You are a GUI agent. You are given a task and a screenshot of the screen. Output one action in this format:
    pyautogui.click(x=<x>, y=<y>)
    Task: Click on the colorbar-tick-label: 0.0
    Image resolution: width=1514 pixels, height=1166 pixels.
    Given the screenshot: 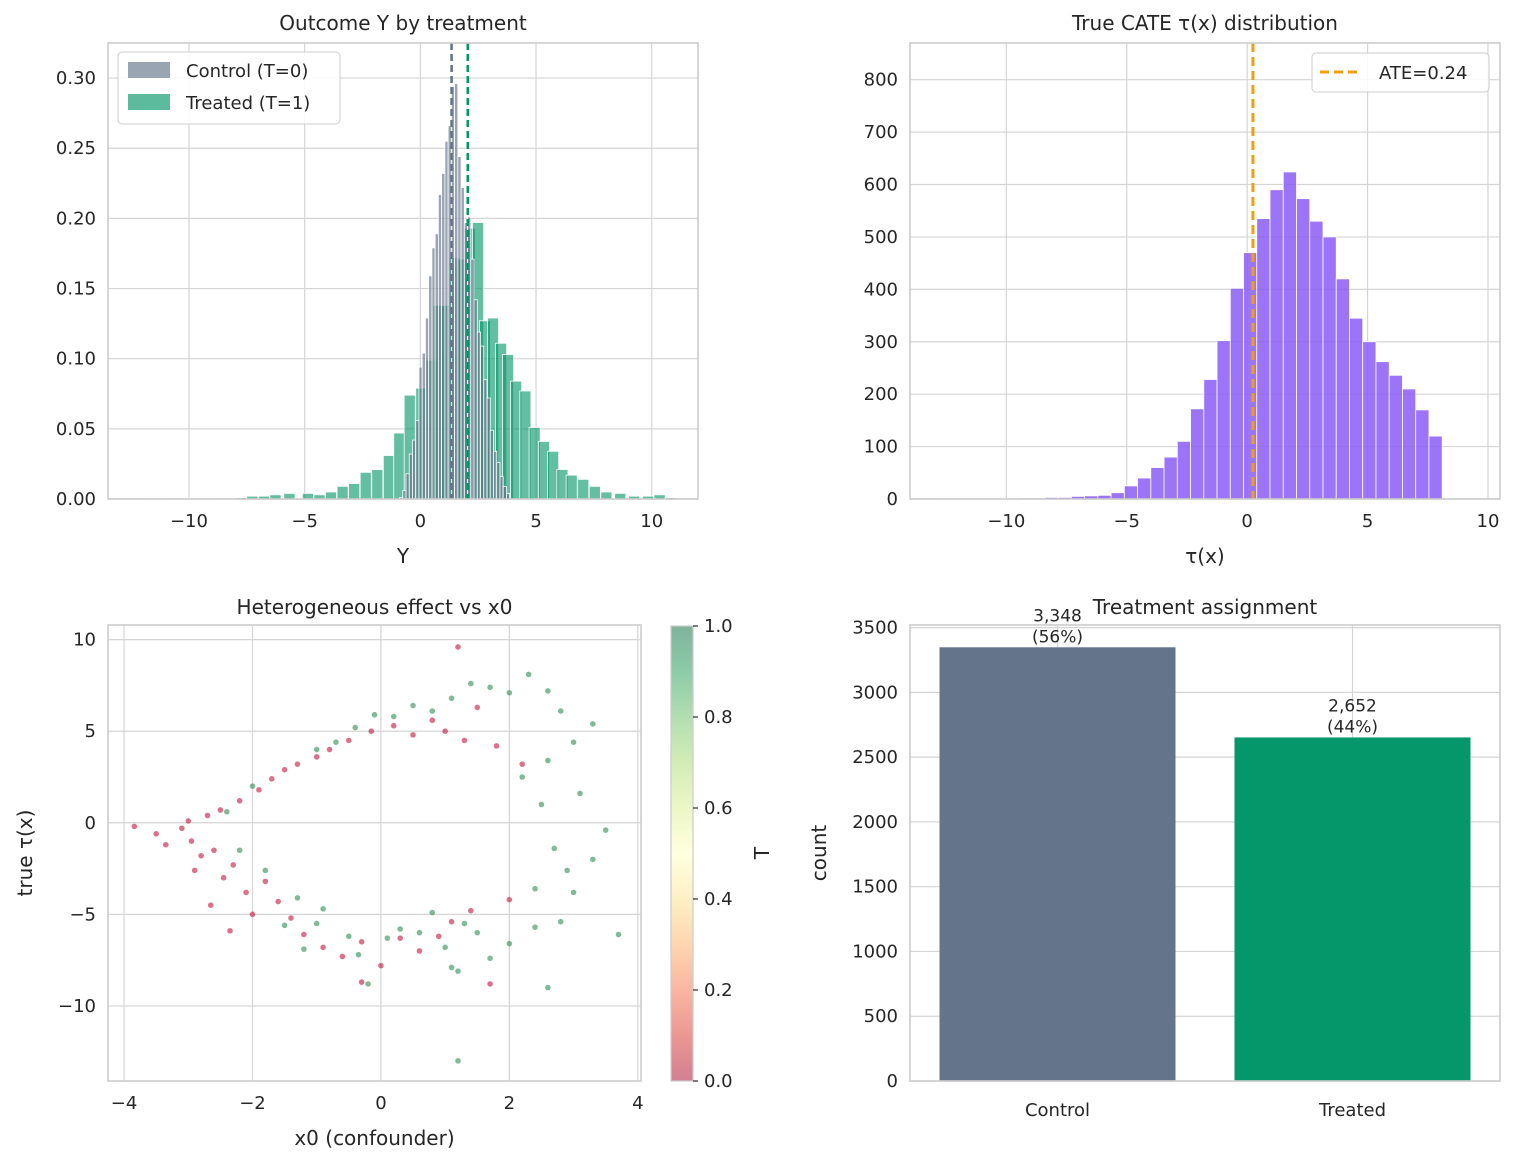 What is the action you would take?
    pyautogui.click(x=718, y=1081)
    